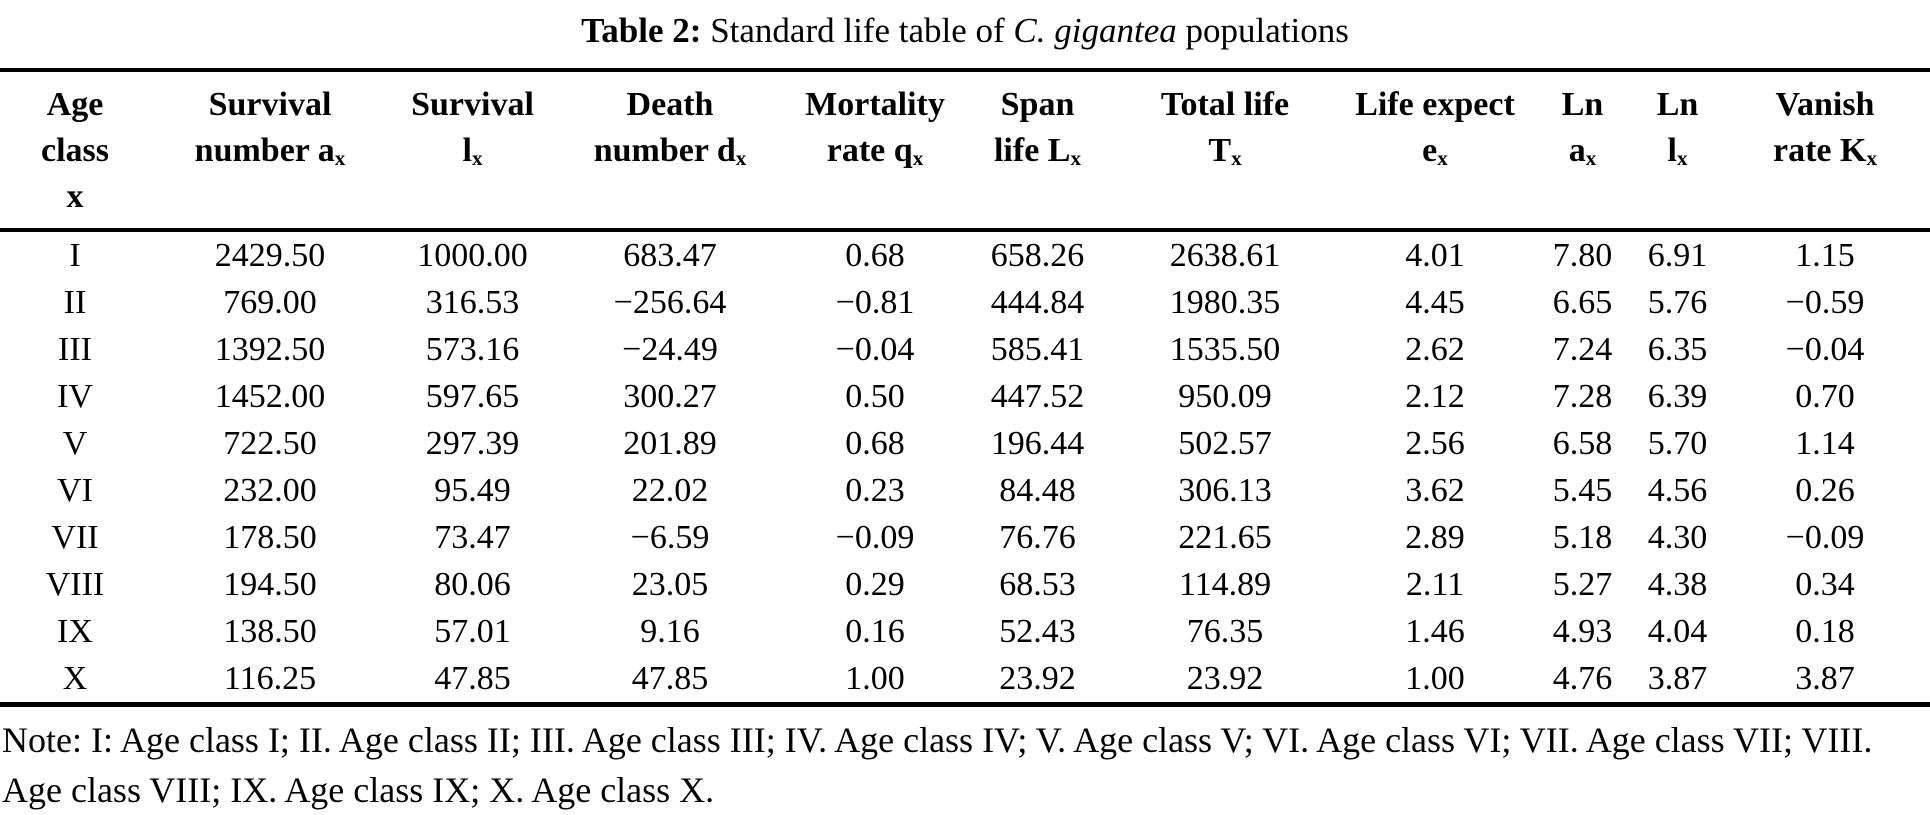 The height and width of the screenshot is (815, 1930). I want to click on table-cell: 4.45, so click(1435, 302).